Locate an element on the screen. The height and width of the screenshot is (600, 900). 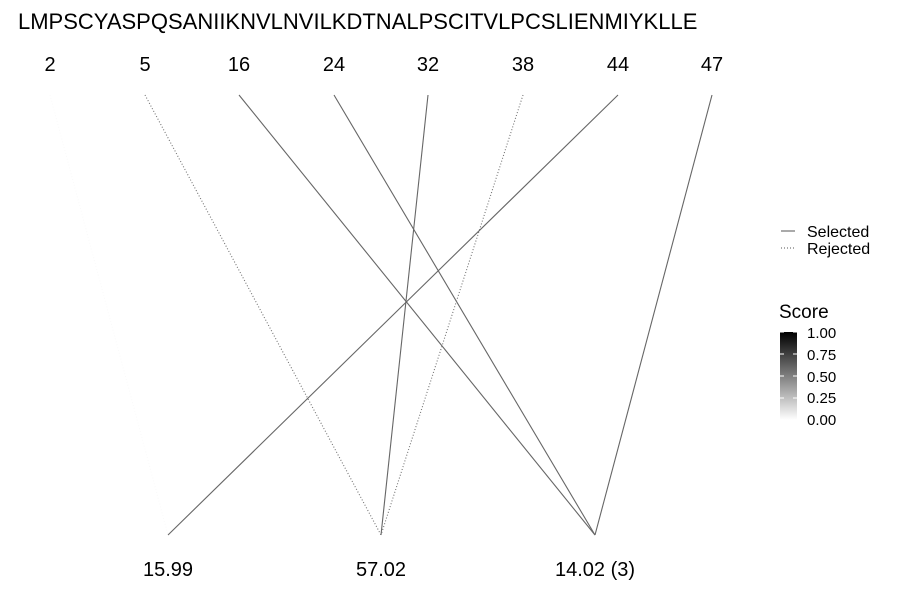
score-tick-label: 0.00 is located at coordinates (821, 420).